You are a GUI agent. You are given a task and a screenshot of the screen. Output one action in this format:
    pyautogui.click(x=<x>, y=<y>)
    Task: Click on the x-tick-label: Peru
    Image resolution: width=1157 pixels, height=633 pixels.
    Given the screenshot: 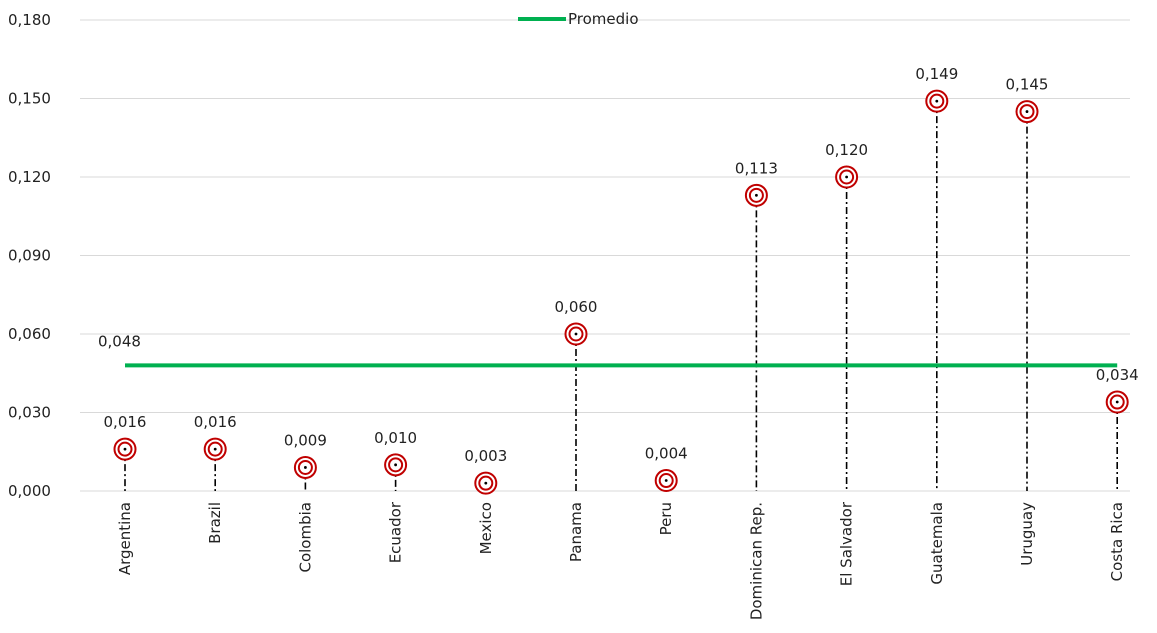 What is the action you would take?
    pyautogui.click(x=666, y=518)
    